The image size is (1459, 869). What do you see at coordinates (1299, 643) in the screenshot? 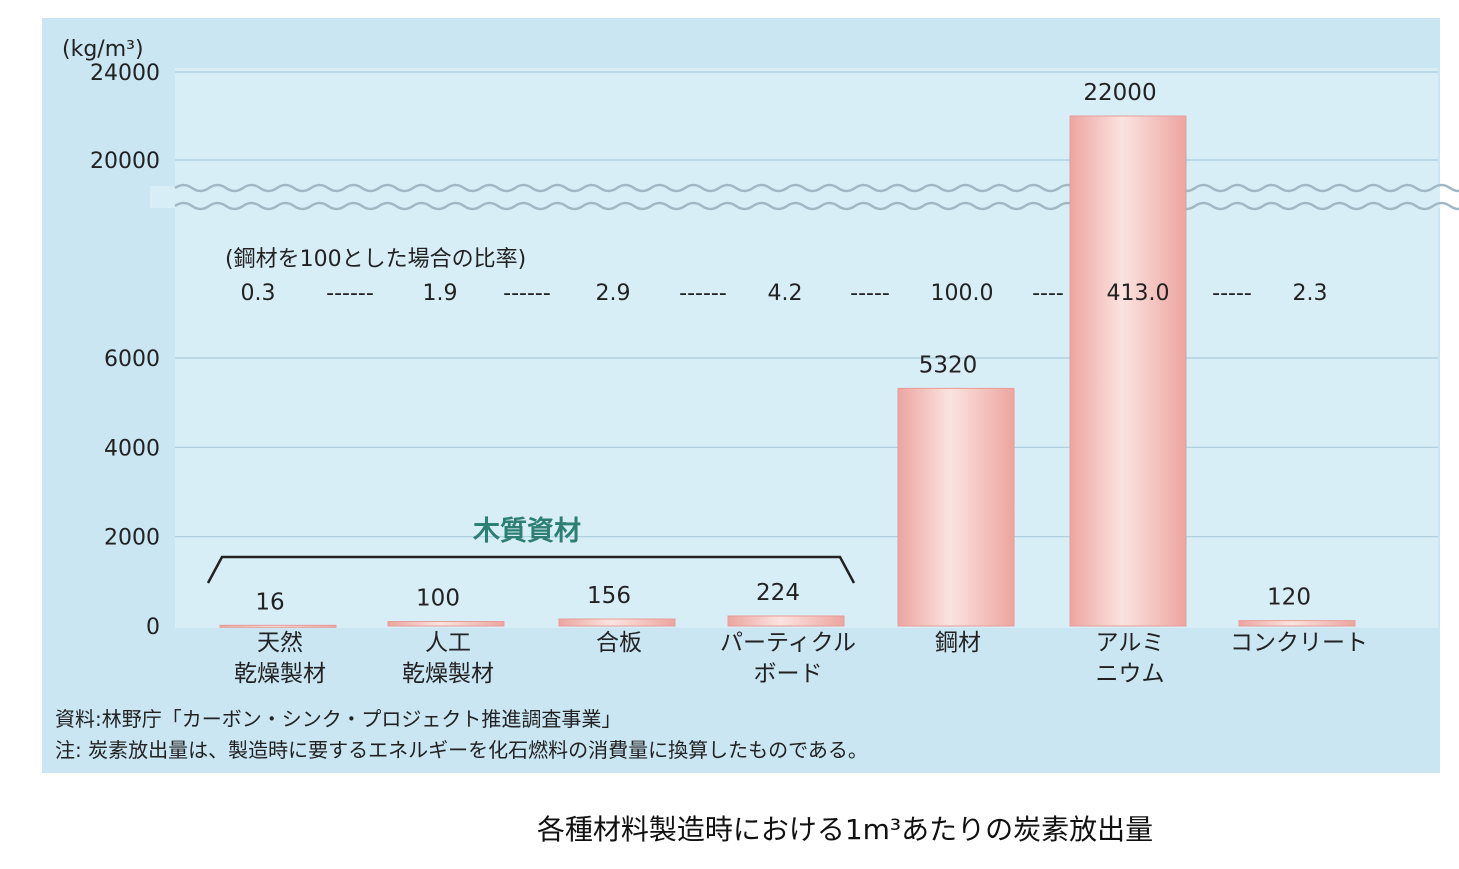
I see `category-label: コンクリート` at bounding box center [1299, 643].